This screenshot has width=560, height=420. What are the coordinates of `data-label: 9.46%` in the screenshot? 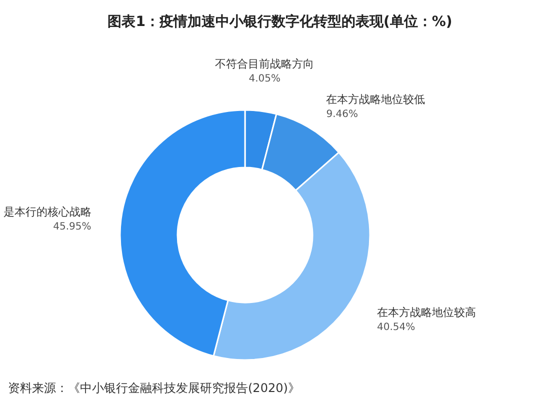 It's located at (342, 114).